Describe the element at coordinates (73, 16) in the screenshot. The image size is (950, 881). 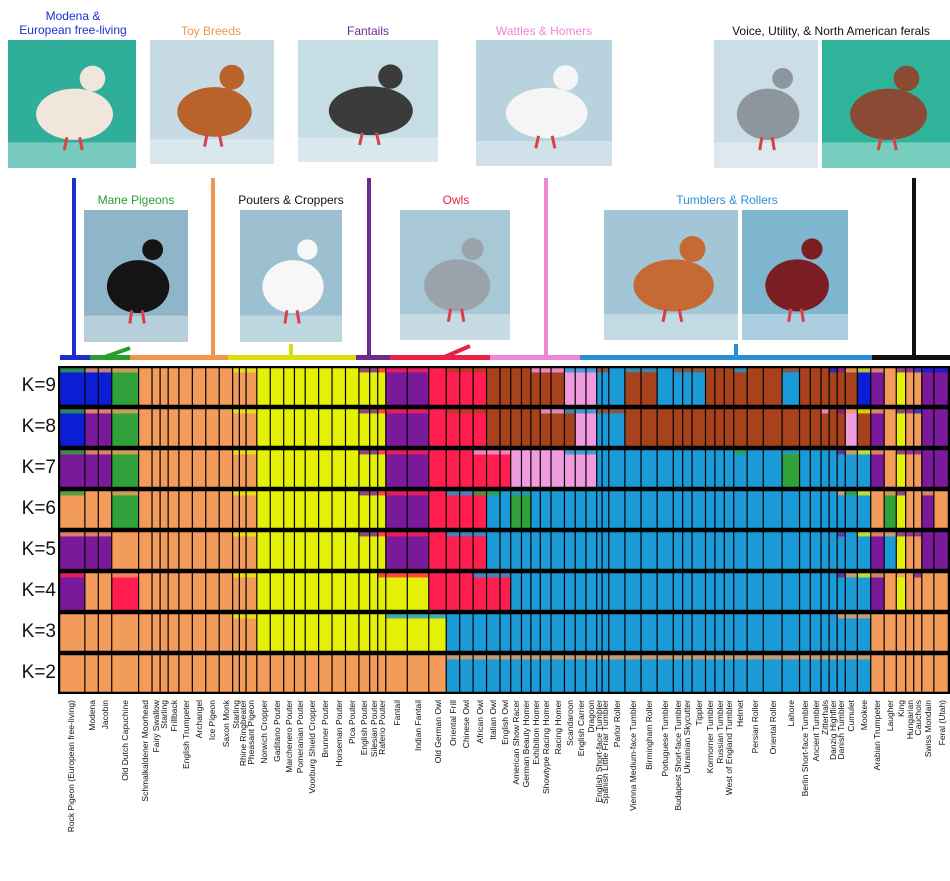
I see `group-label-modena-line1: Modena &` at that location.